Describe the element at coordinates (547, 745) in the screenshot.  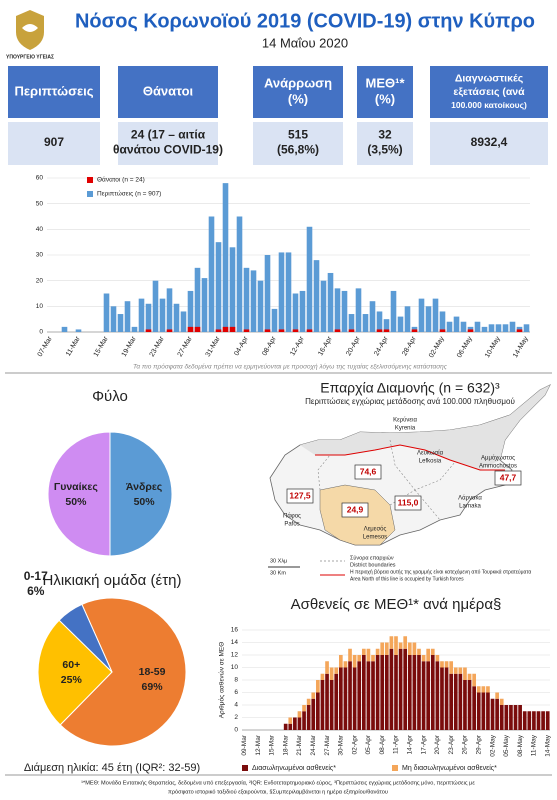
I see `x-tick-label: 14-May` at that location.